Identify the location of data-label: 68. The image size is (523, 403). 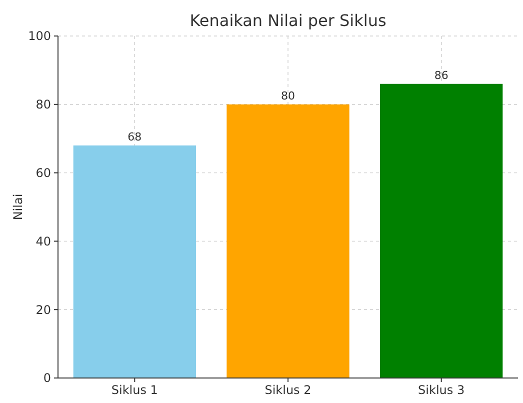
(135, 137).